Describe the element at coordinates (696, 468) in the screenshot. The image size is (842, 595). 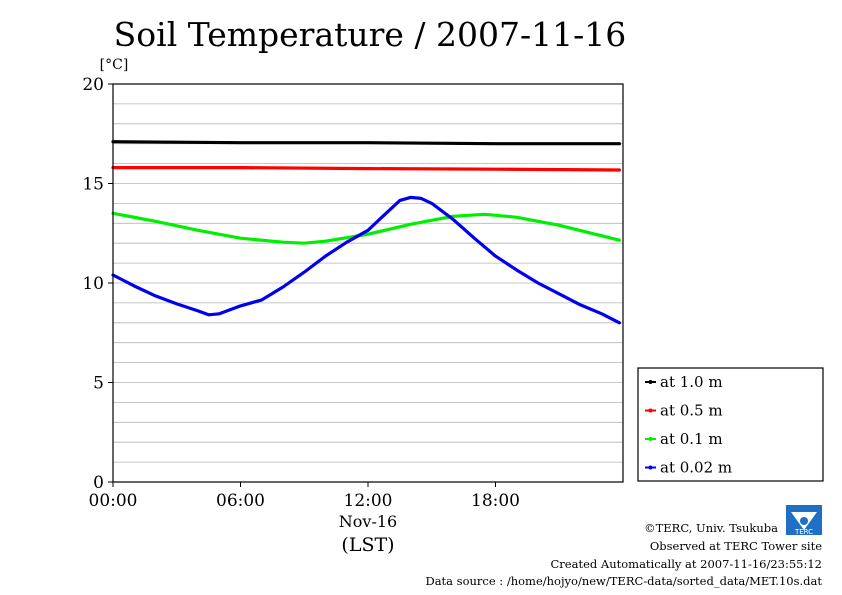
I see `legend-label-3: at 0.02 m` at that location.